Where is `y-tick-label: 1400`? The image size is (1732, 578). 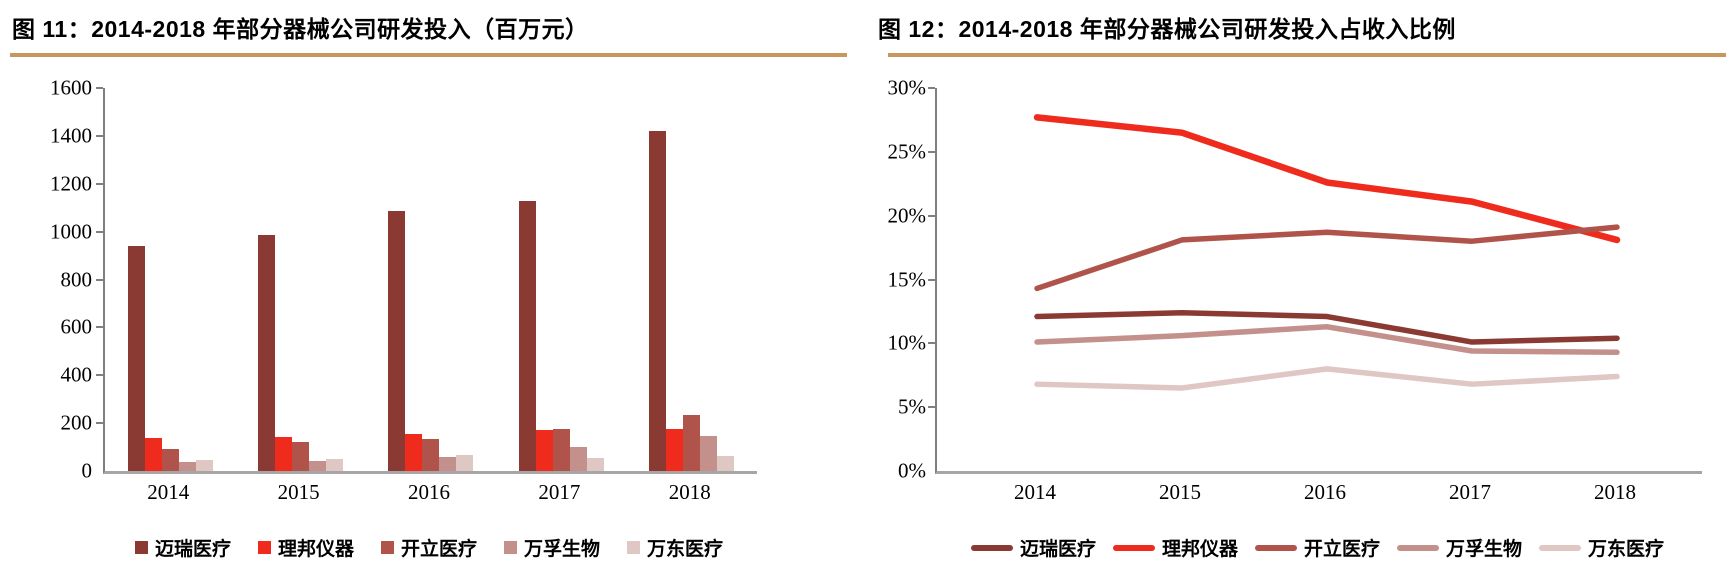 y-tick-label: 1400 is located at coordinates (71, 135).